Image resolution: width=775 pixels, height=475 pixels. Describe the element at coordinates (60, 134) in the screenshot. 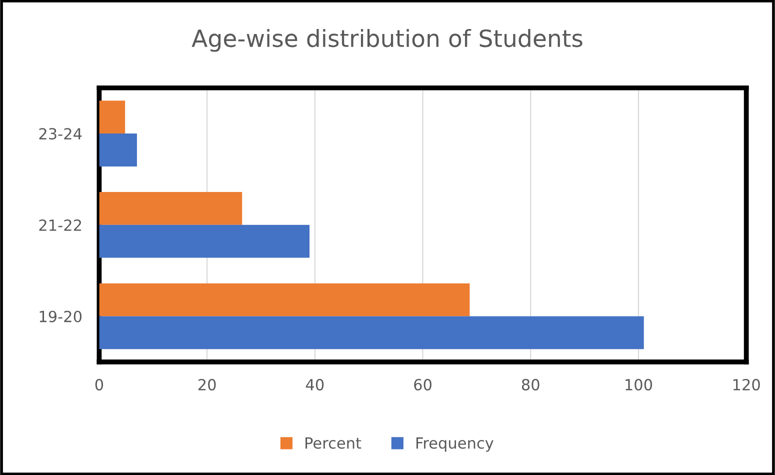

I see `y-tick-label: 23-24` at that location.